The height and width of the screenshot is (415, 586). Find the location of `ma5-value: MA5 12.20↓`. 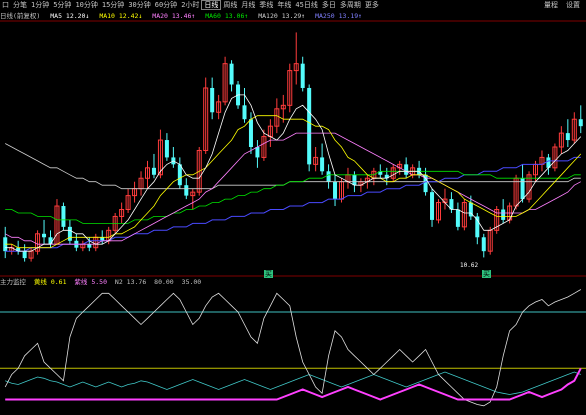

ma5-value: MA5 12.20↓ is located at coordinates (70, 16).